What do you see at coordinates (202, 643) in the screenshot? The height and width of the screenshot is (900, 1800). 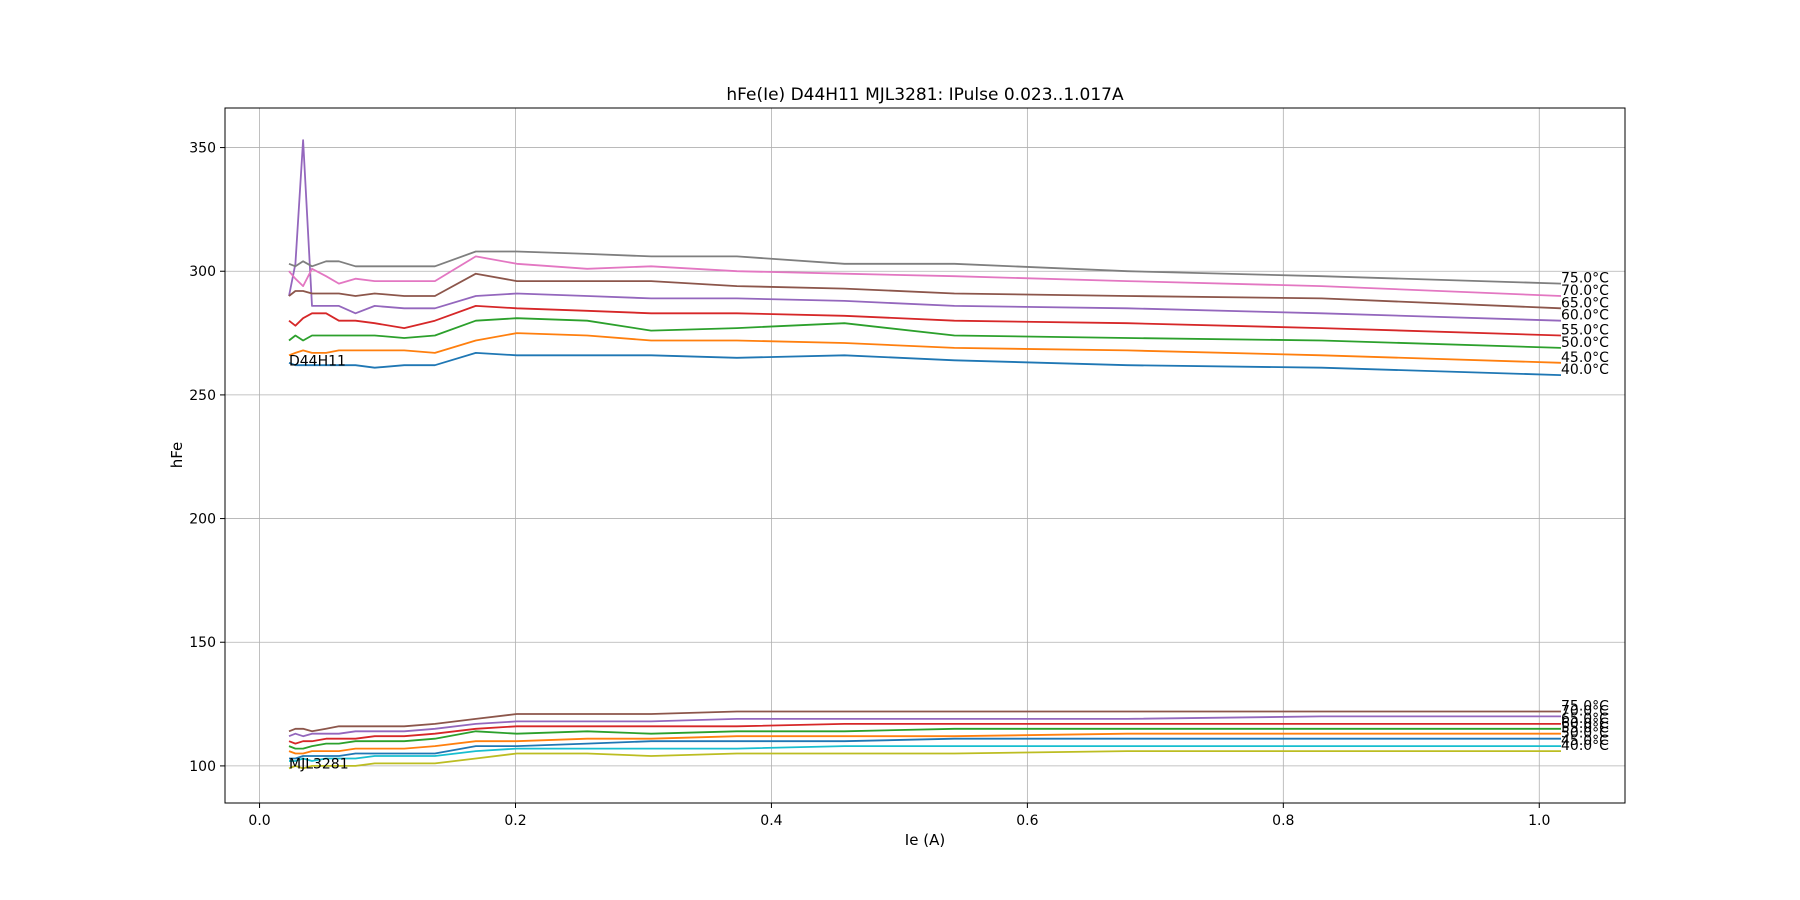 I see `y-tick-label: 150` at bounding box center [202, 643].